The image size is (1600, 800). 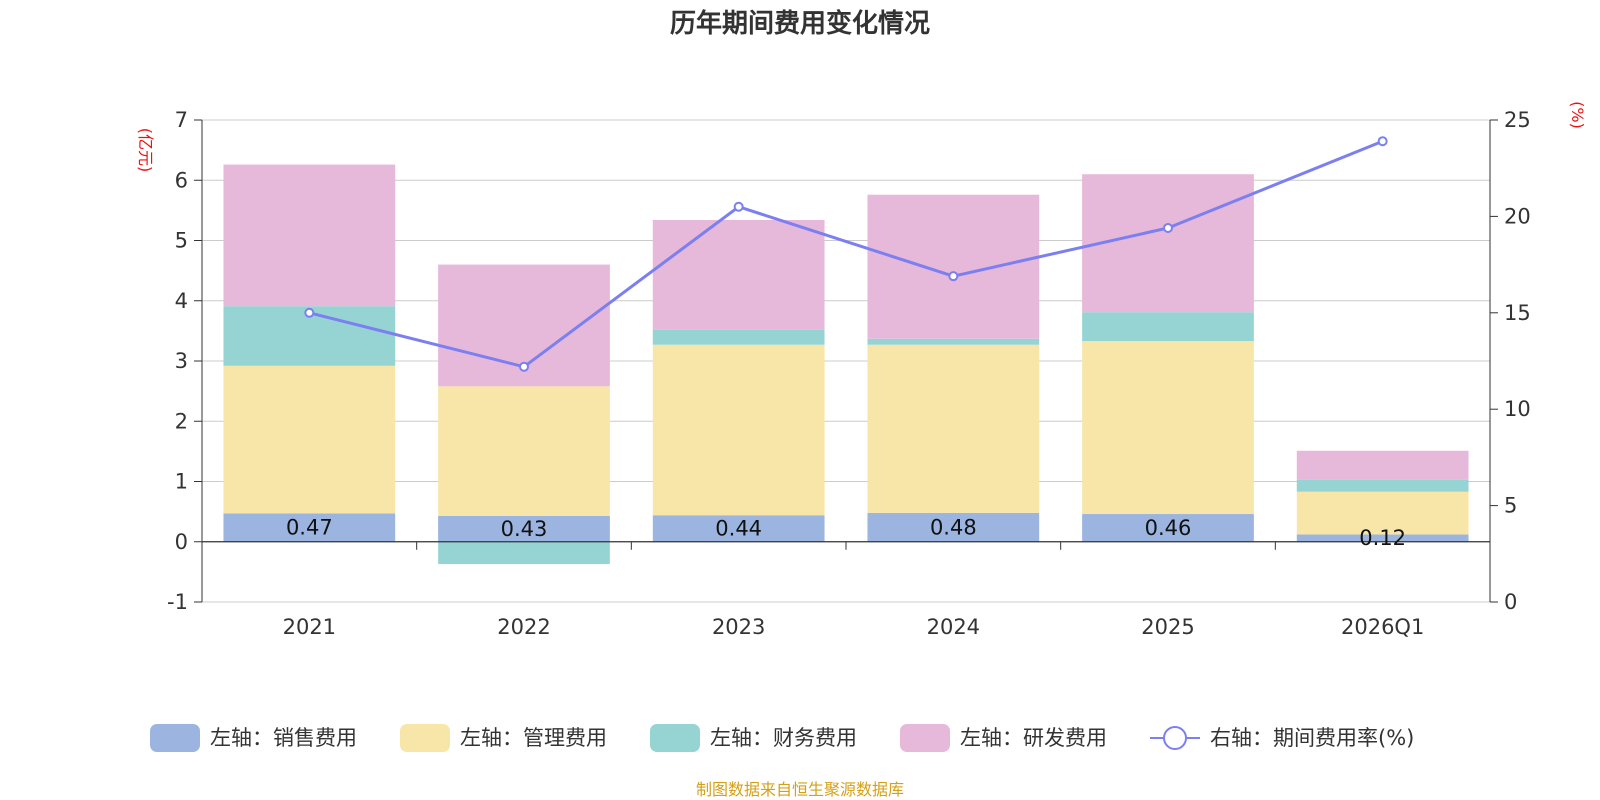 I want to click on x-tick-label: 2023, so click(x=738, y=627).